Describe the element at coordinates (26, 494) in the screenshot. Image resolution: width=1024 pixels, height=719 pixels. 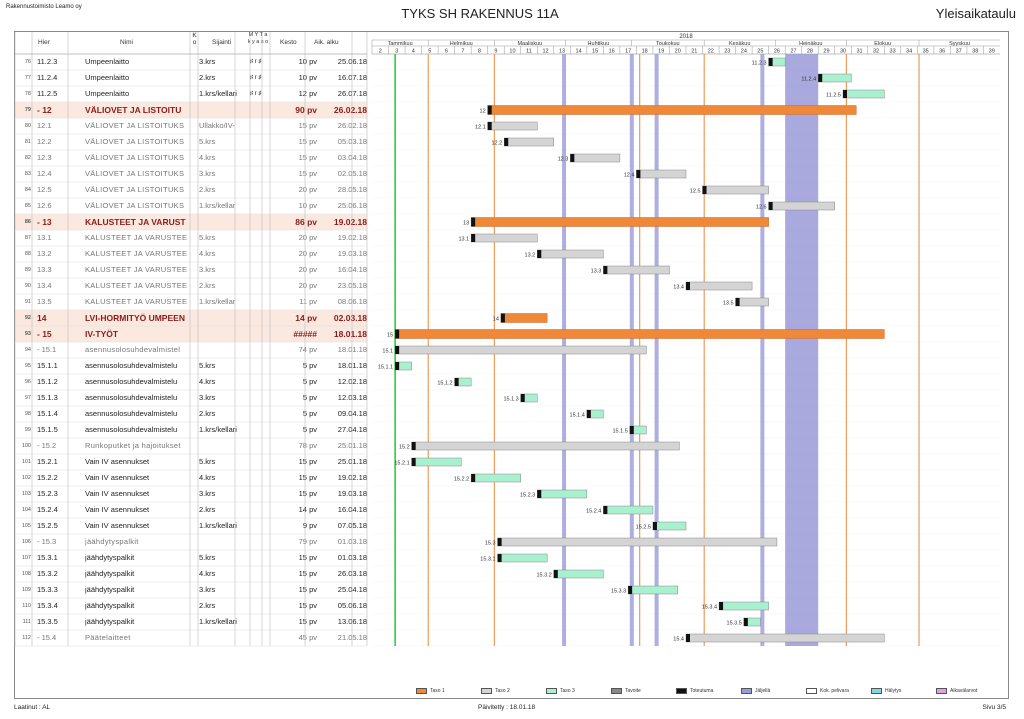
I see `row-number: 103` at that location.